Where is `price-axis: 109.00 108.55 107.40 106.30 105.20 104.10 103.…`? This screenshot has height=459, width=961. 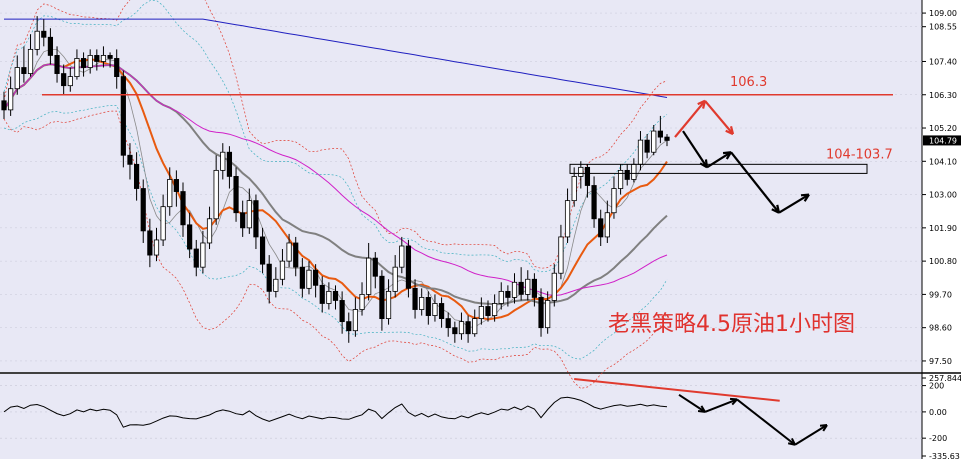 price-axis: 109.00 108.55 107.40 106.30 105.20 104.10 103.… is located at coordinates (939, 187).